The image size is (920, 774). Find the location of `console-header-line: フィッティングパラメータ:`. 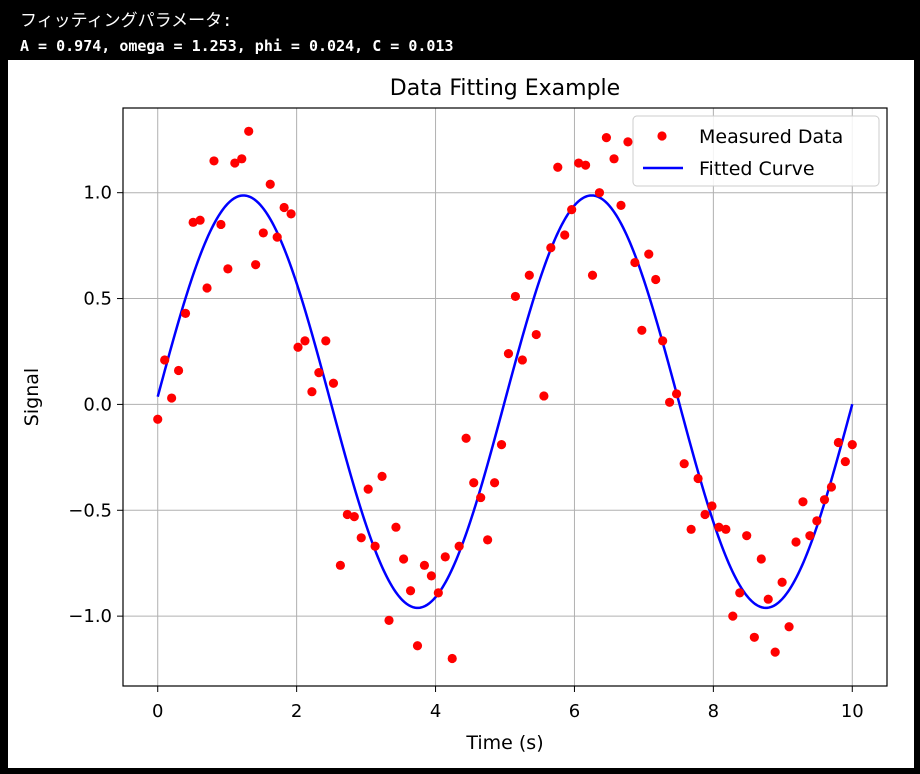

console-header-line: フィッティングパラメータ: is located at coordinates (126, 21).